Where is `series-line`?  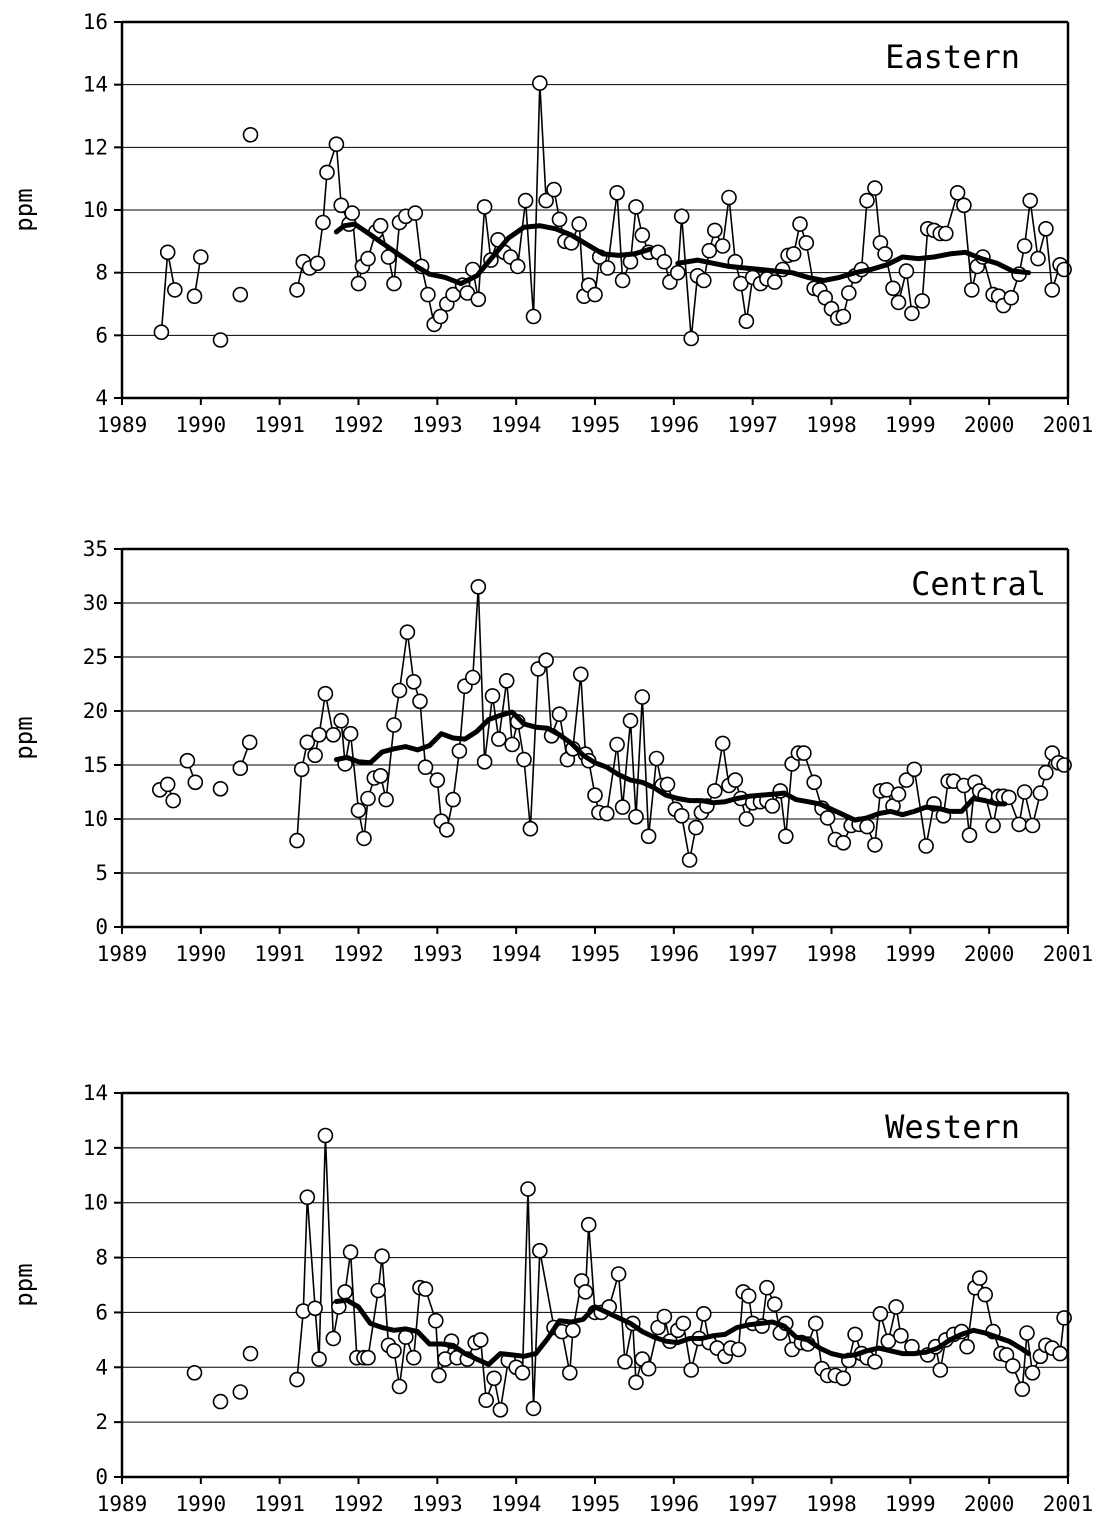 series-line is located at coordinates (680, 1272).